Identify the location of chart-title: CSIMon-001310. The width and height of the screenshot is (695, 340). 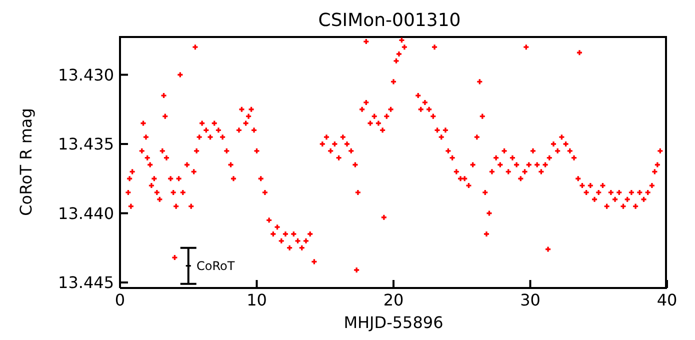
(389, 20).